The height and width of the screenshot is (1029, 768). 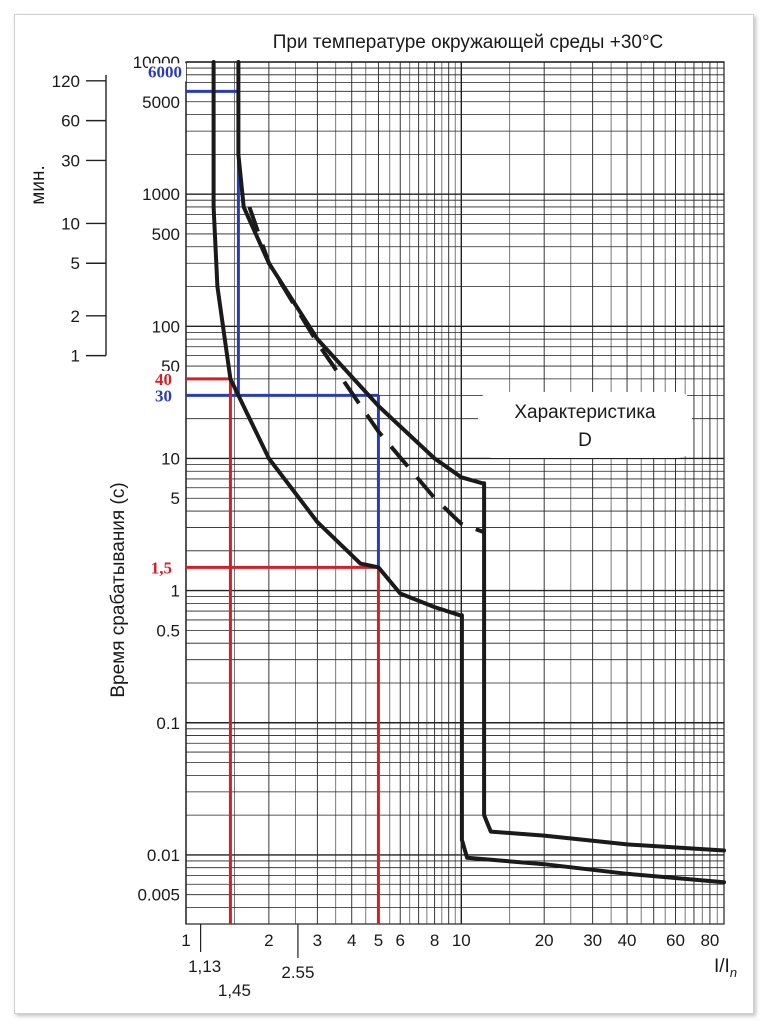 I want to click on y-tick-label: 0.005, so click(x=158, y=895).